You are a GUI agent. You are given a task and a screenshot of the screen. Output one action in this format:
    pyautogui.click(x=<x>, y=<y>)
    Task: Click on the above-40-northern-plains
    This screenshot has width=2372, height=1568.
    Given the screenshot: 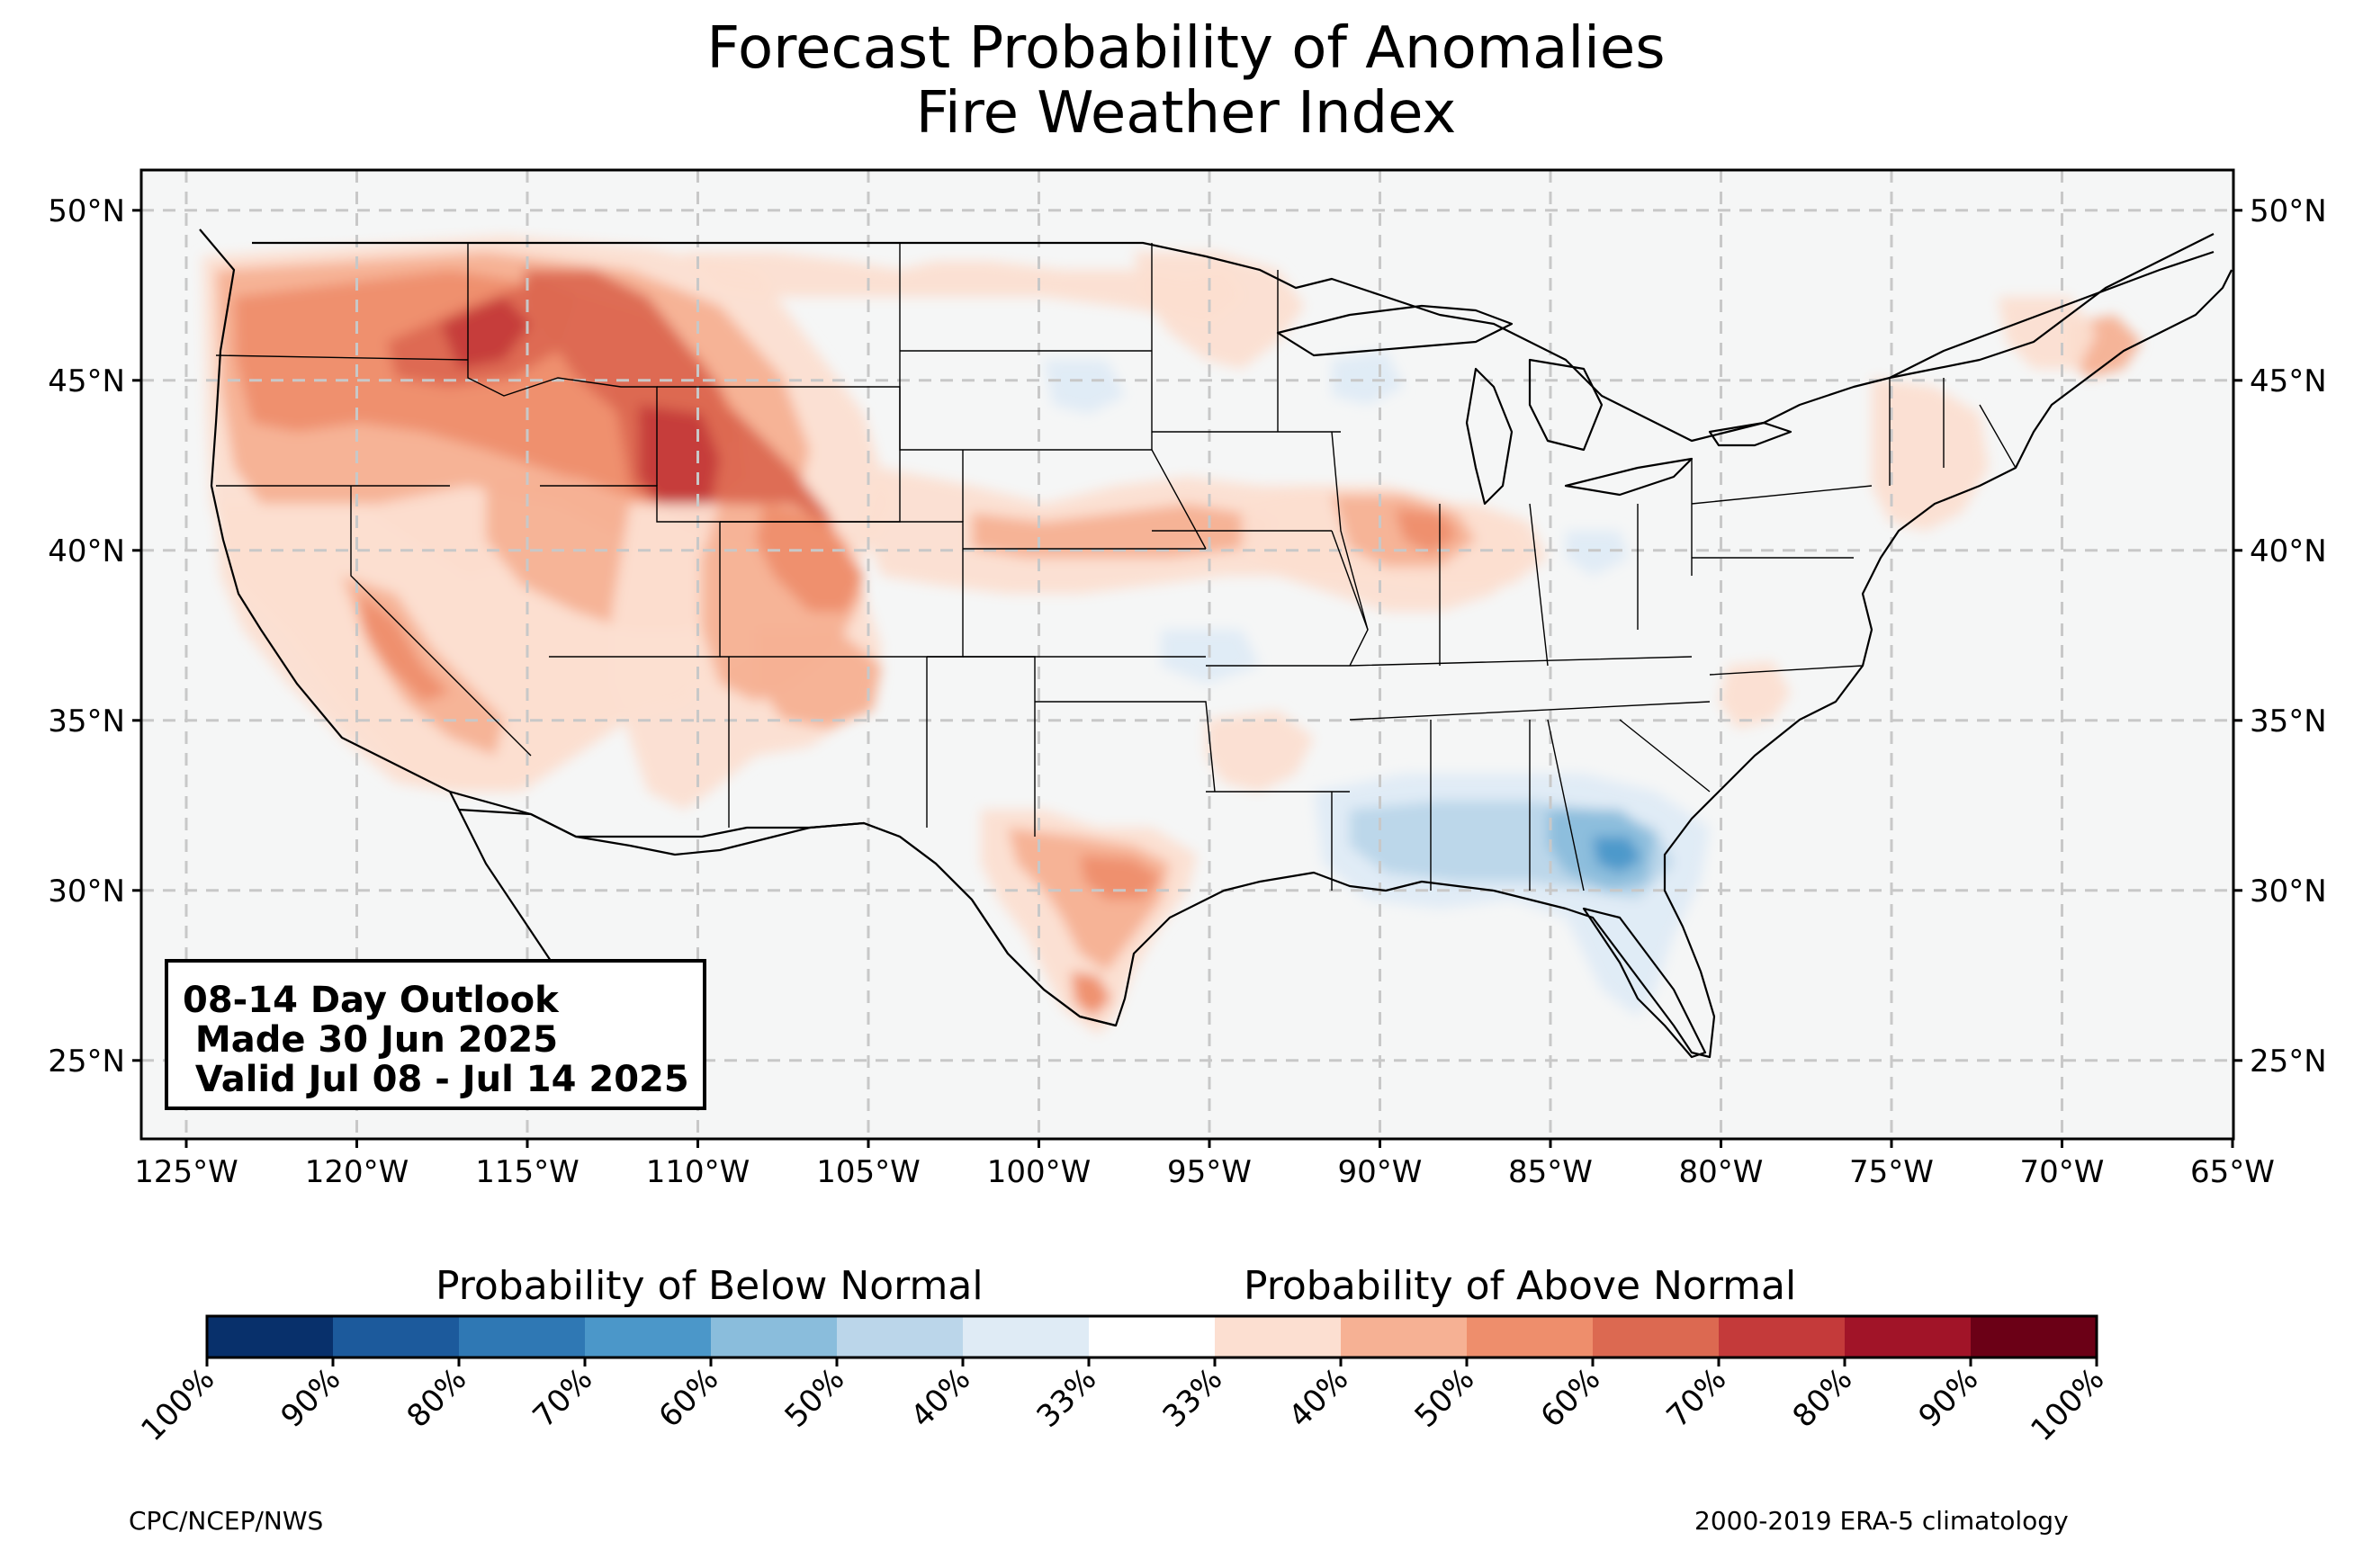 What is the action you would take?
    pyautogui.click(x=963, y=288)
    